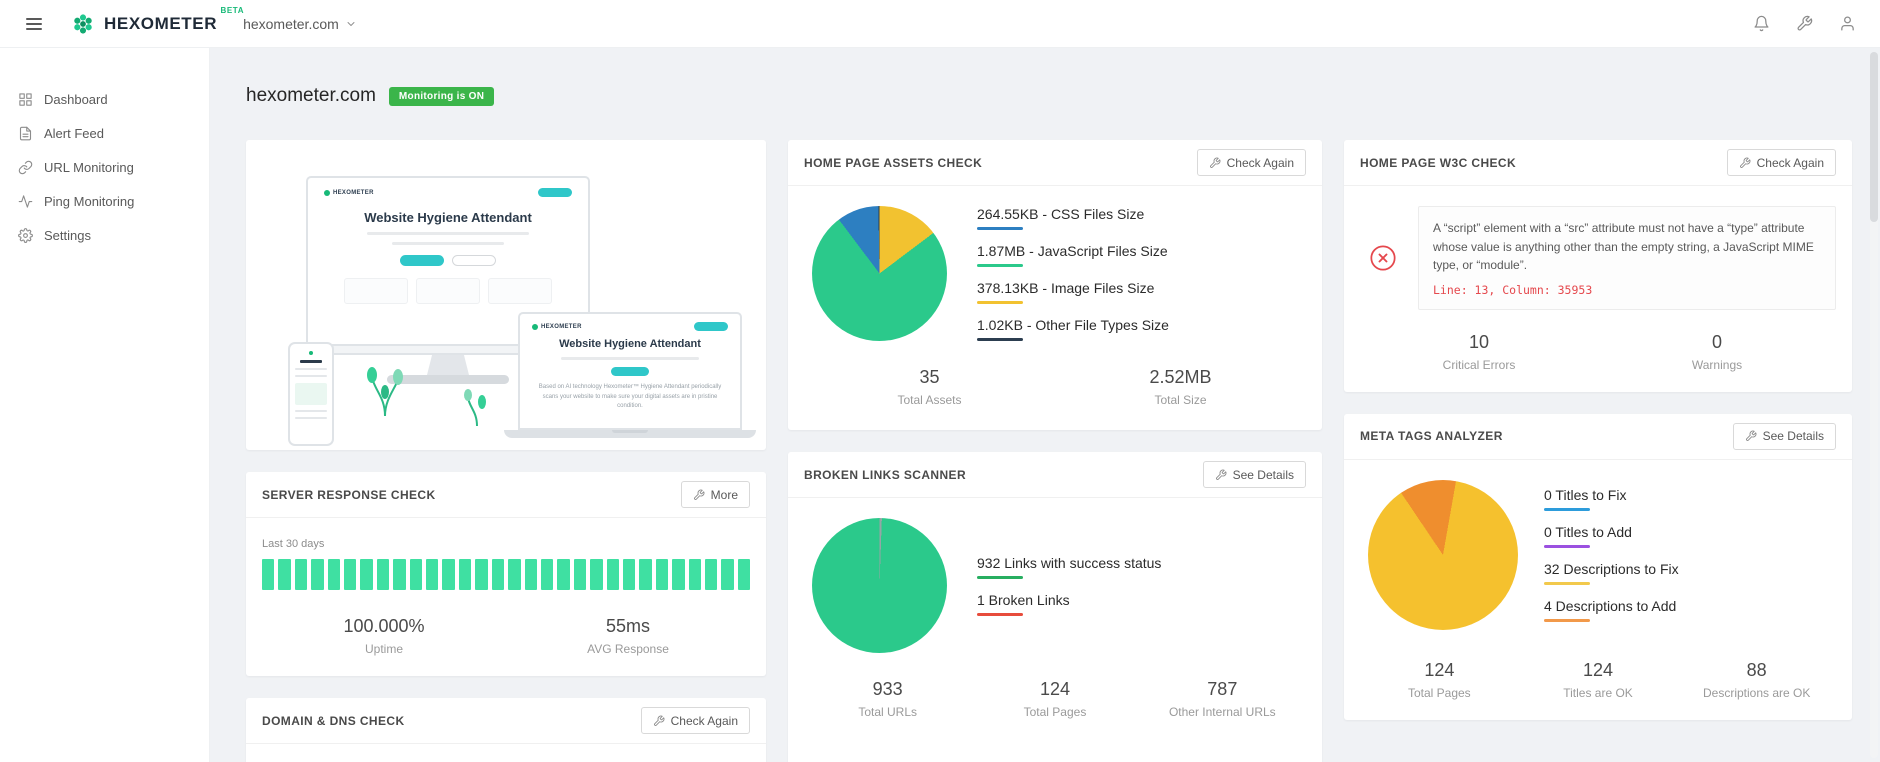 The height and width of the screenshot is (762, 1880). Describe the element at coordinates (1180, 387) in the screenshot. I see `stat-total-size: 2.52MB Total Size` at that location.